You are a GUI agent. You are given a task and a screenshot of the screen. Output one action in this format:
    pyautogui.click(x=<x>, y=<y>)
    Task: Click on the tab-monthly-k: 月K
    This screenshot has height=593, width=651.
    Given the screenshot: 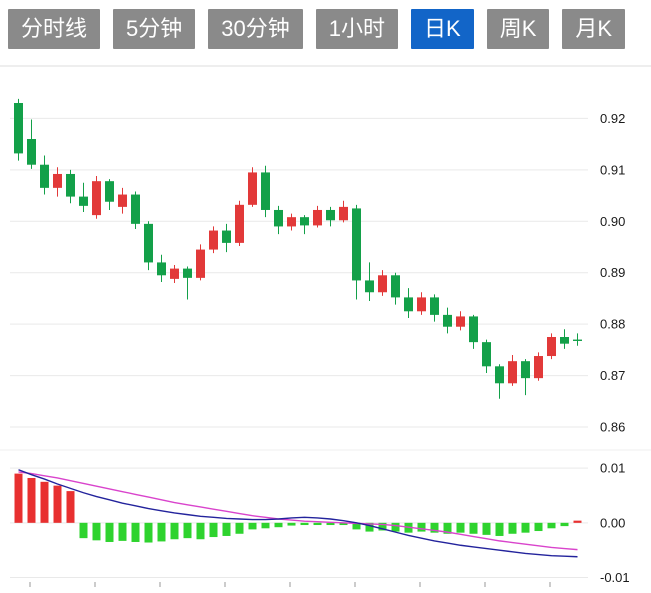 What is the action you would take?
    pyautogui.click(x=594, y=29)
    